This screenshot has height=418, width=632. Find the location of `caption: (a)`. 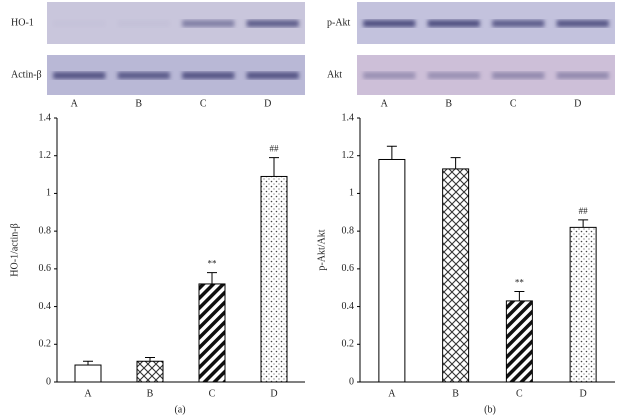

caption: (a) is located at coordinates (179, 409).